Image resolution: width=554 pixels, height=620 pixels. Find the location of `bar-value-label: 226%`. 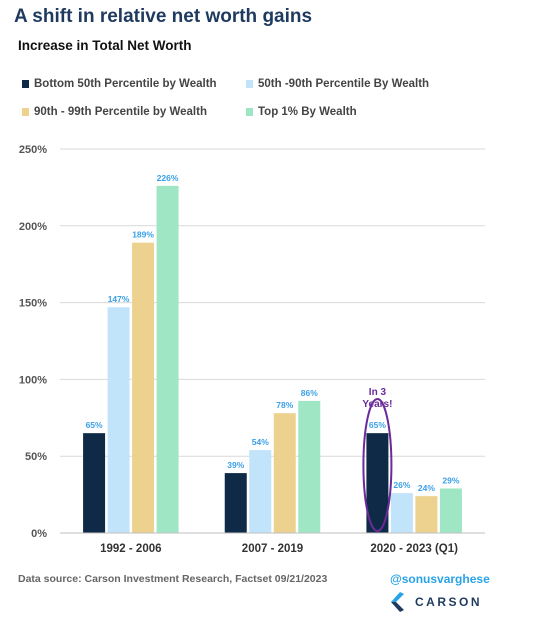

bar-value-label: 226% is located at coordinates (168, 178).